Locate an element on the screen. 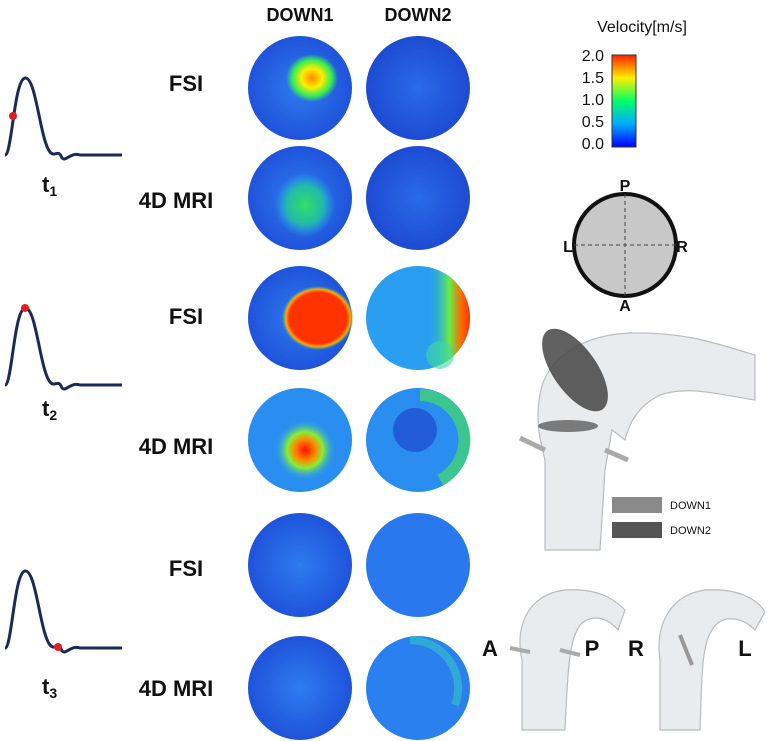 The width and height of the screenshot is (768, 741). colorbar is located at coordinates (624, 101).